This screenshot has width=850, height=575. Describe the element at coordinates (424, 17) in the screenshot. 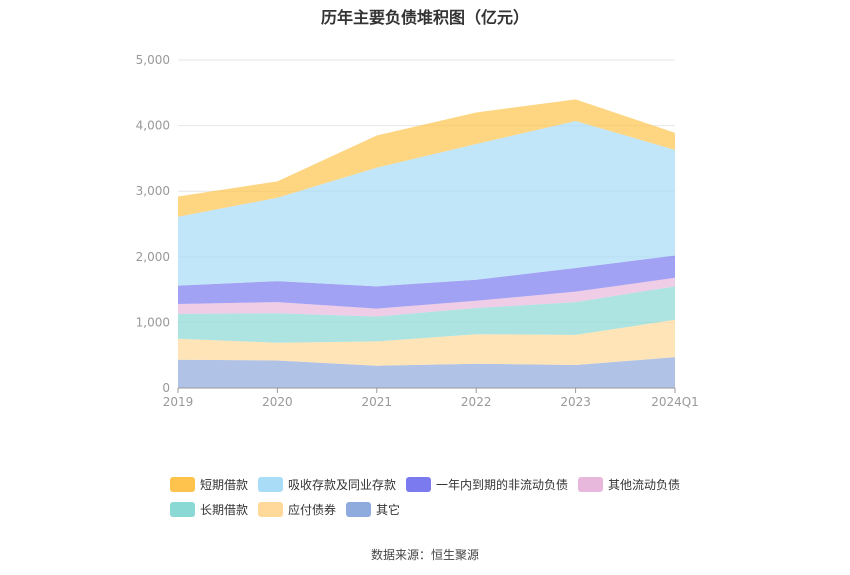

I see `chart-title: 历年主要负债堆积图（亿元）` at that location.